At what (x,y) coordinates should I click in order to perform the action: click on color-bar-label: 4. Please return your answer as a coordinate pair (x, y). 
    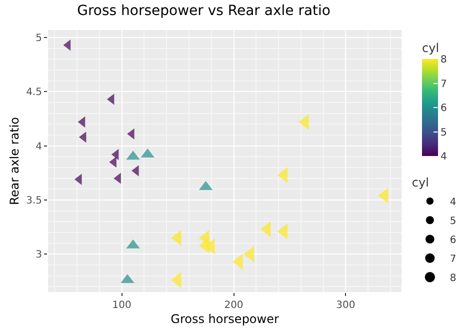
    Looking at the image, I should click on (443, 157).